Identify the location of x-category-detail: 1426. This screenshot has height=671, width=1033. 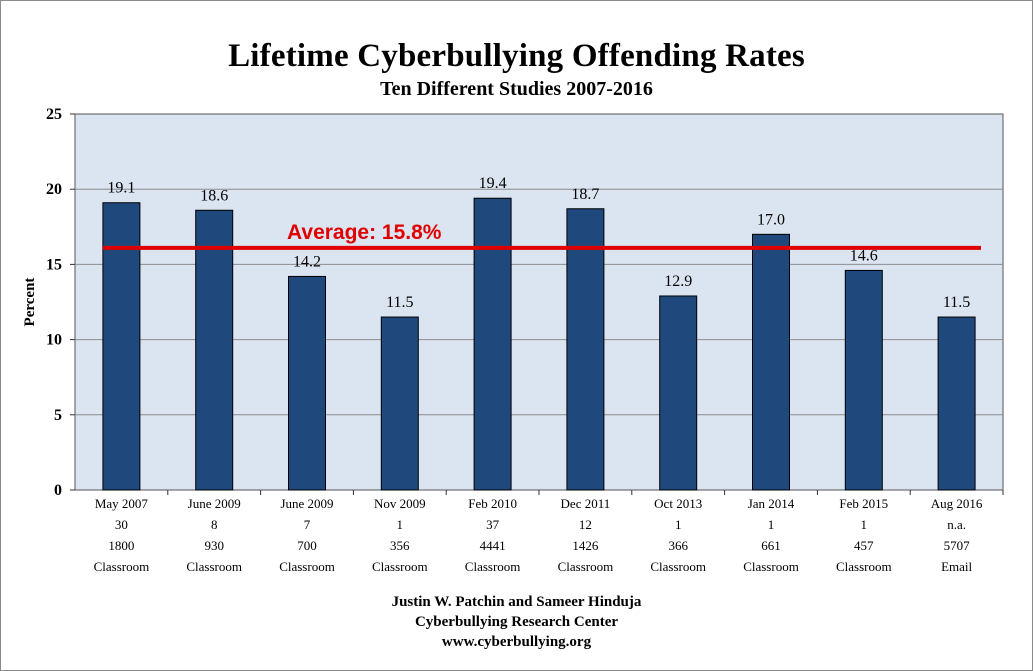
(585, 545).